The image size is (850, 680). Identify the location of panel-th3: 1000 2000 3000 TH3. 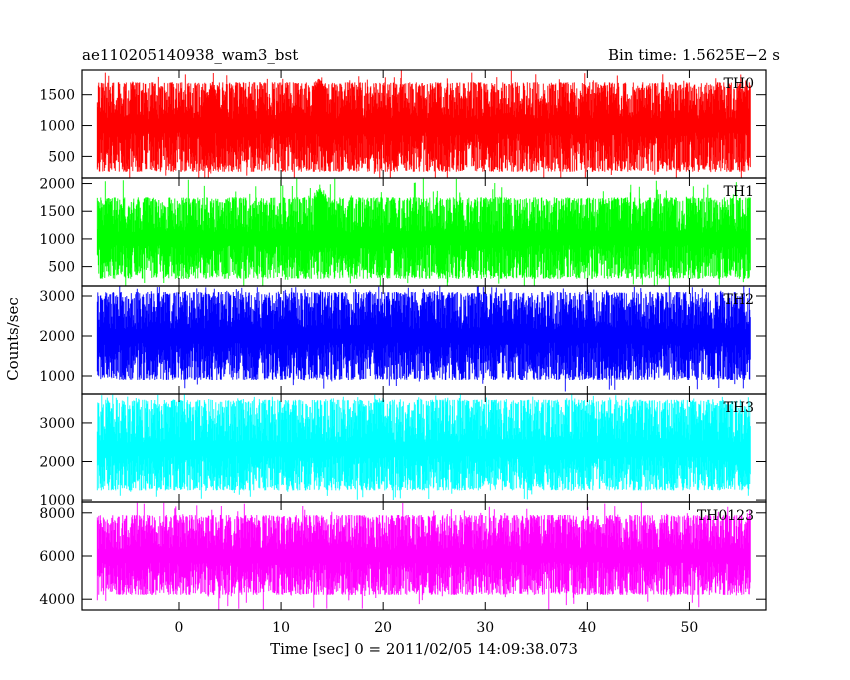
(403, 451).